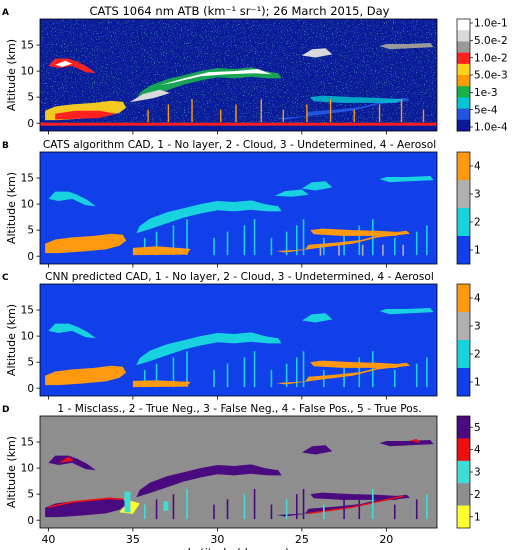 The height and width of the screenshot is (550, 515). What do you see at coordinates (317, 53) in the screenshot?
I see `atb-cloud-east` at bounding box center [317, 53].